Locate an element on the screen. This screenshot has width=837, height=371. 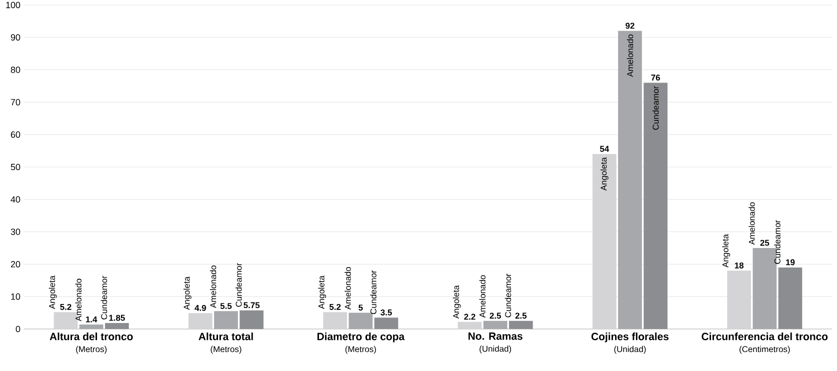
data-label: 25 is located at coordinates (765, 243).